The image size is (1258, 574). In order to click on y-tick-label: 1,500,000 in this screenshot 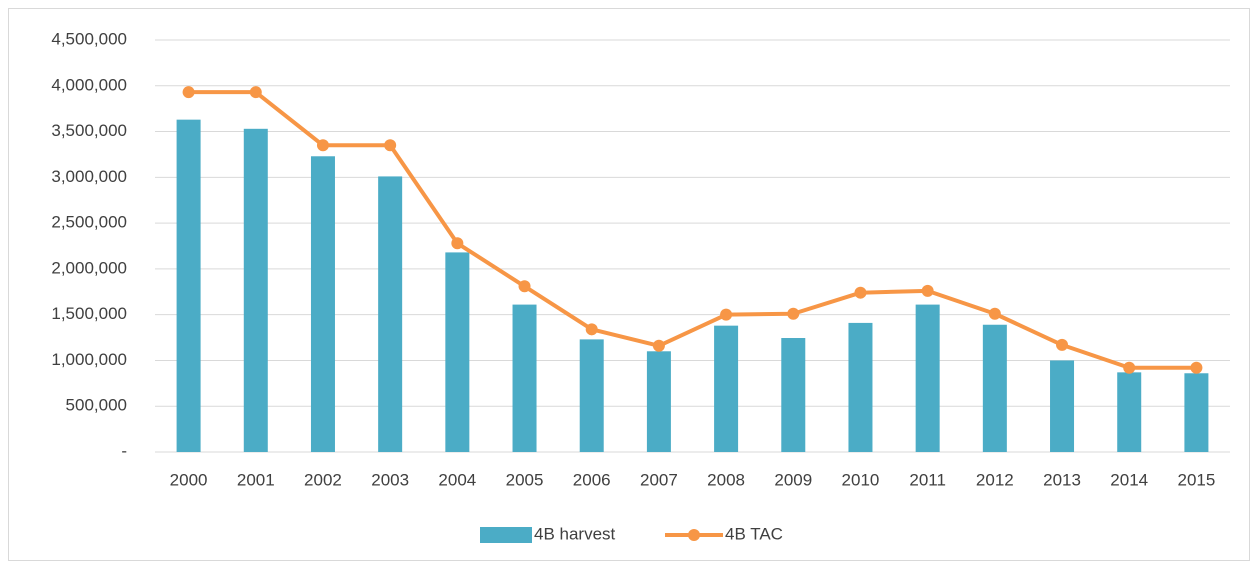, I will do `click(89, 313)`.